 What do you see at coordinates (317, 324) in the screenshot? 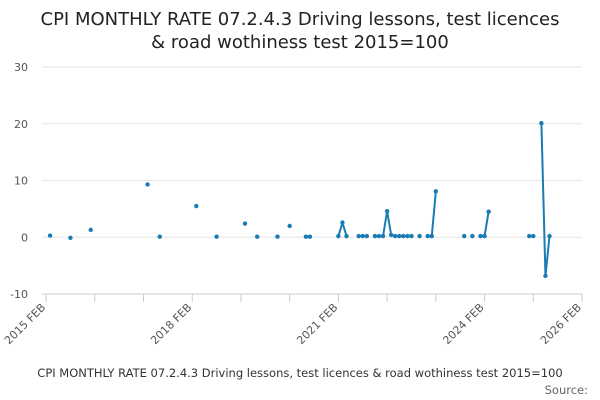
I see `x-tick-label: 2021 FEB` at bounding box center [317, 324].